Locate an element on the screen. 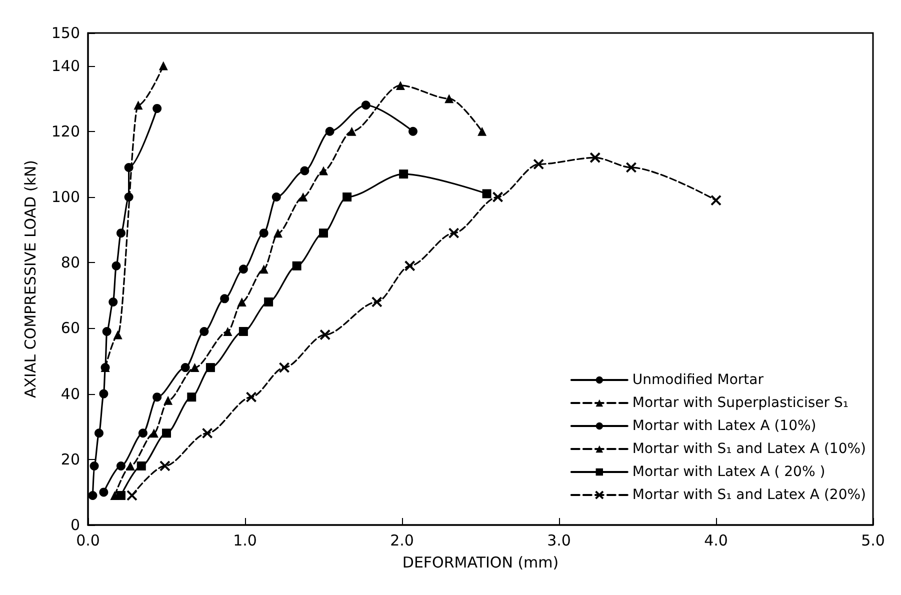  y-tick-label: 100 is located at coordinates (65, 197).